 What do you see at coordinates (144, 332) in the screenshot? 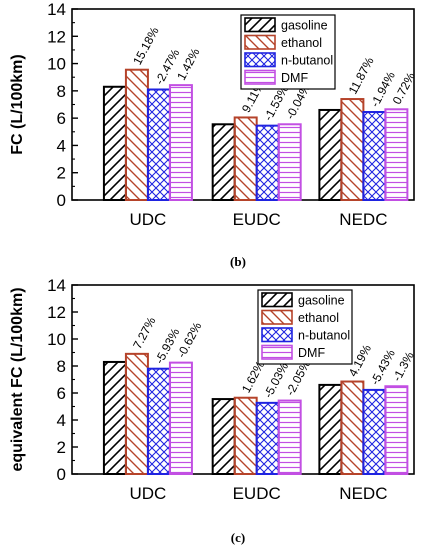
I see `data-label: 7.27%` at bounding box center [144, 332].